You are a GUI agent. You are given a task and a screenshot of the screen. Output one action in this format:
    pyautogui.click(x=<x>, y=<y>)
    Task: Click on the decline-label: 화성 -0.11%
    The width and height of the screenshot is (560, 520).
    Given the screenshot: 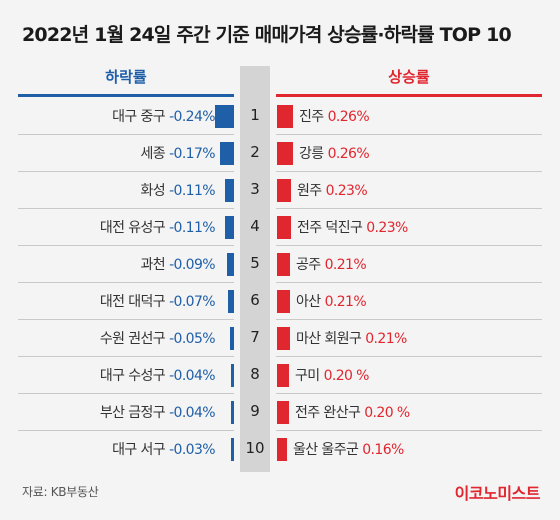 What is the action you would take?
    pyautogui.click(x=178, y=190)
    